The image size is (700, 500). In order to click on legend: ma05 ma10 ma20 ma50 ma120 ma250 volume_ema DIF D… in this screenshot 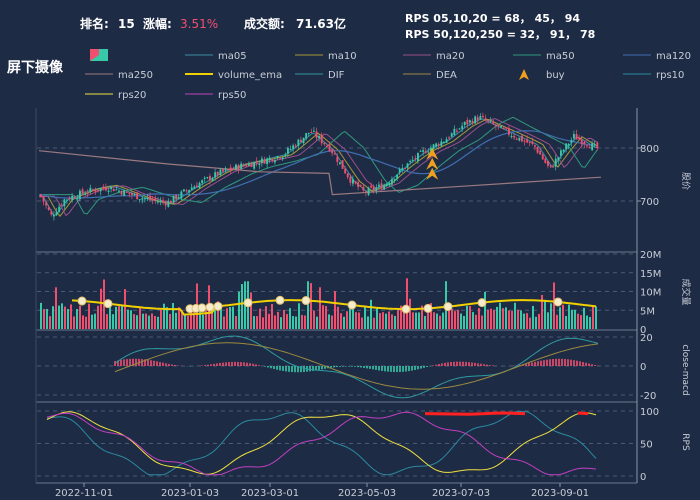, I will do `click(388, 75)`.